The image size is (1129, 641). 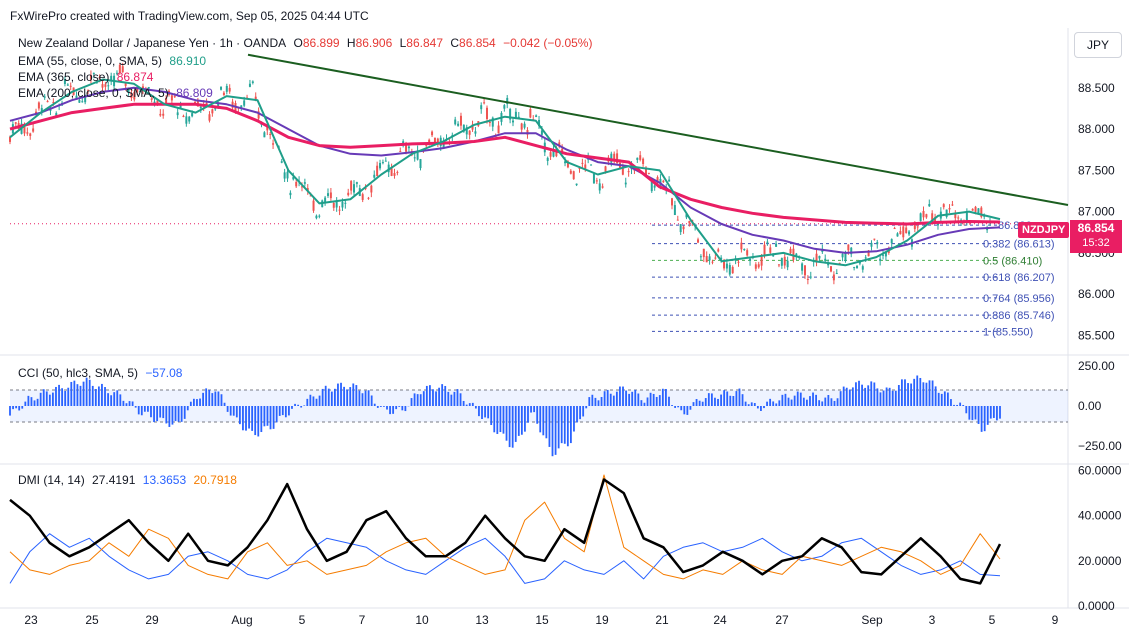 I want to click on minus-di-line, so click(x=505, y=527).